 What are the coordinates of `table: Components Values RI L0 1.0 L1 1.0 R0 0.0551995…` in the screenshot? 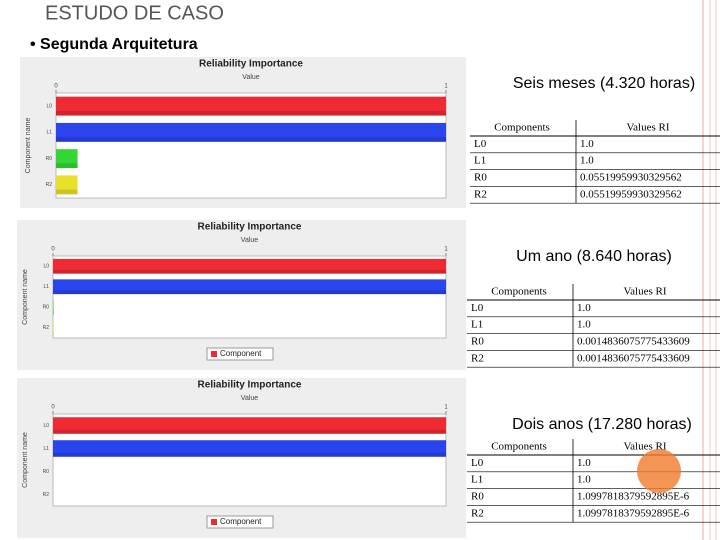 It's located at (595, 162).